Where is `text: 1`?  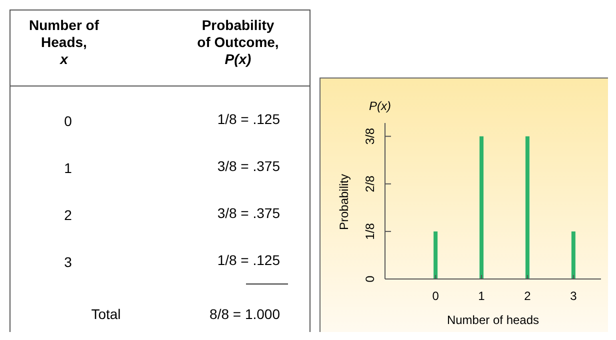
text: 1 is located at coordinates (68, 168).